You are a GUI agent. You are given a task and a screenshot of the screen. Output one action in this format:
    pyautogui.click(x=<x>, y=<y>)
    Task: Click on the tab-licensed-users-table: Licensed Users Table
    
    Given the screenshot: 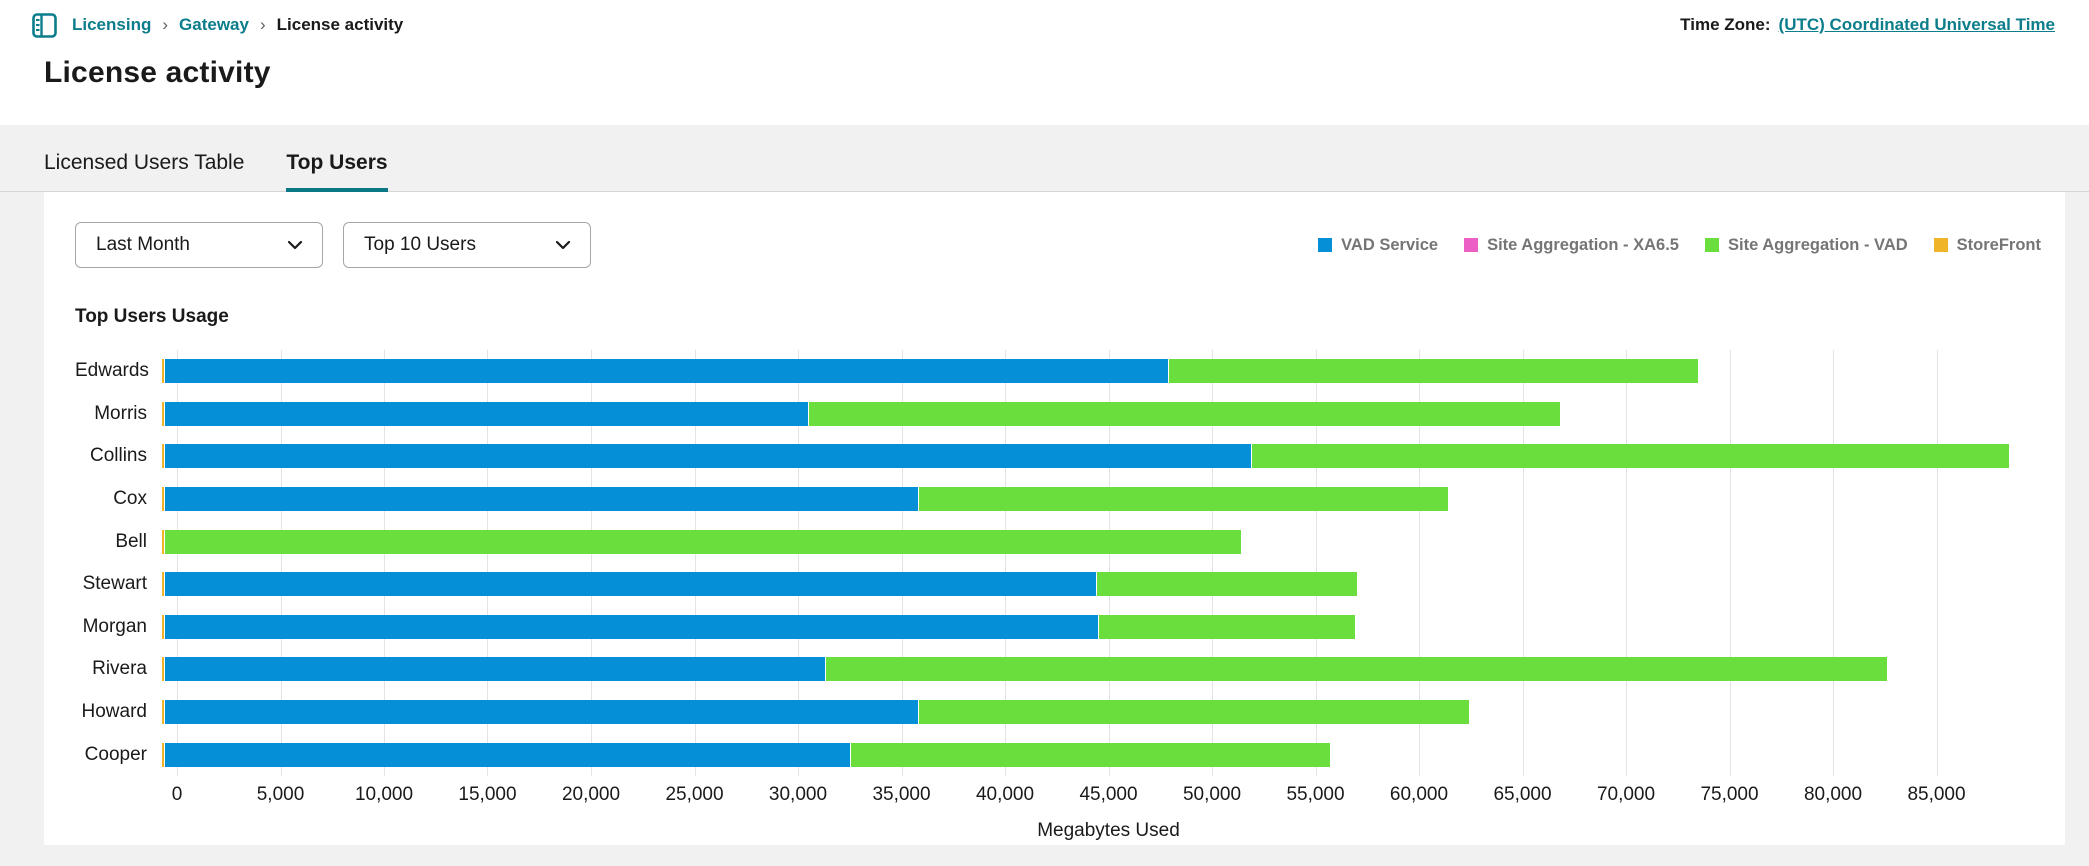 What is the action you would take?
    pyautogui.click(x=144, y=171)
    